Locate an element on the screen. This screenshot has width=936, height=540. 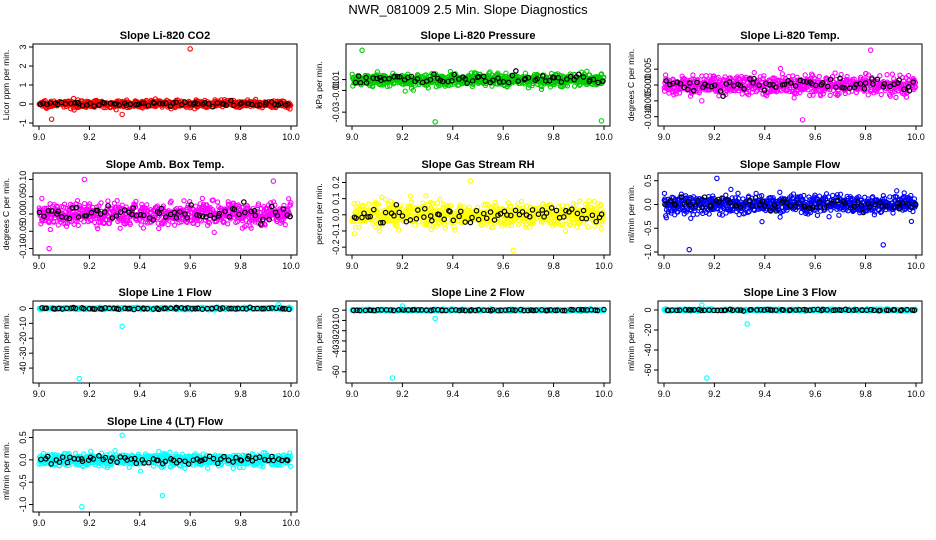
x-tick-label: 9.6 is located at coordinates (503, 137).